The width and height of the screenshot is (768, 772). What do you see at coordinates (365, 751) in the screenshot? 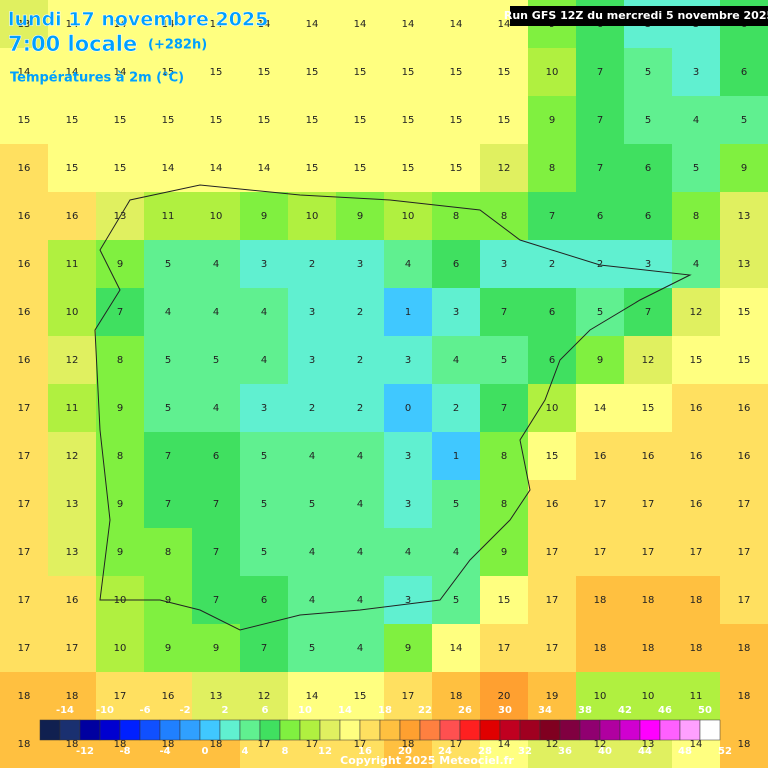
I see `legend-label: 16` at bounding box center [365, 751].